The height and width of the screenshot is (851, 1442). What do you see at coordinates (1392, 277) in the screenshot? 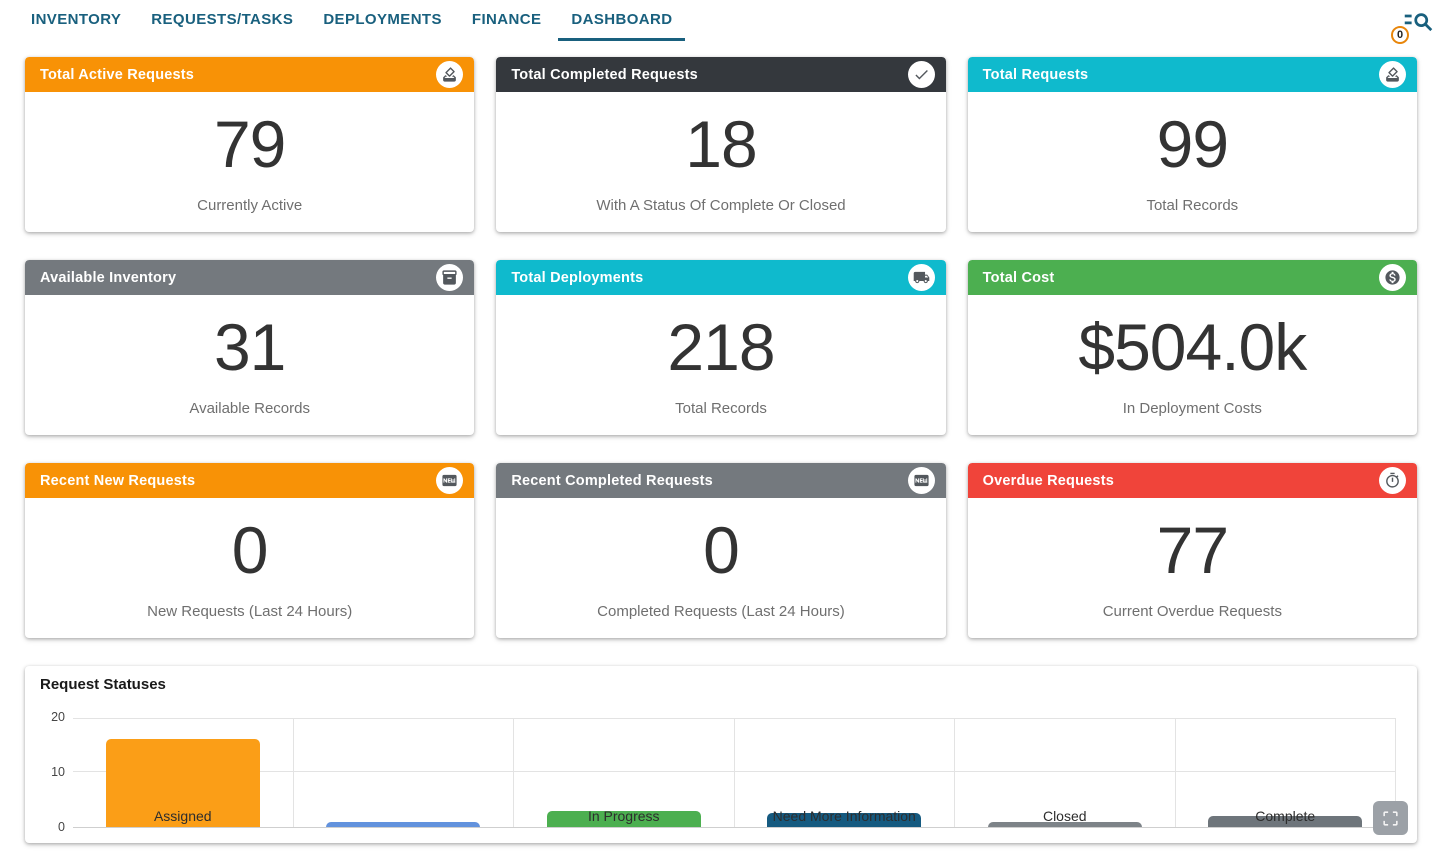
I see `dollar-icon` at bounding box center [1392, 277].